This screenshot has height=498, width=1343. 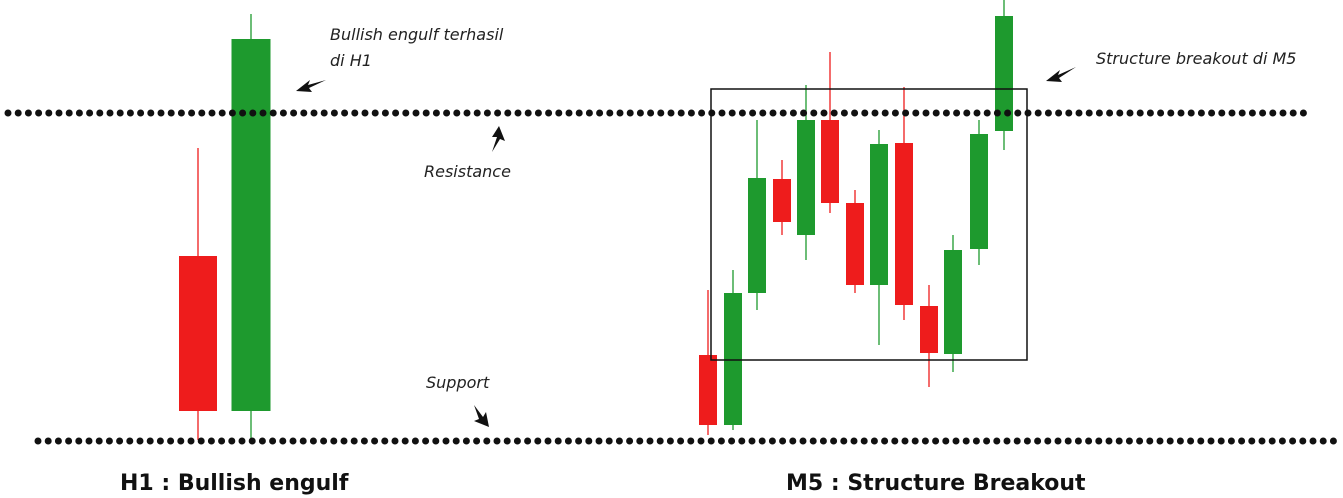 What do you see at coordinates (1196, 58) in the screenshot?
I see `breakout-note: Structure breakout di M5` at bounding box center [1196, 58].